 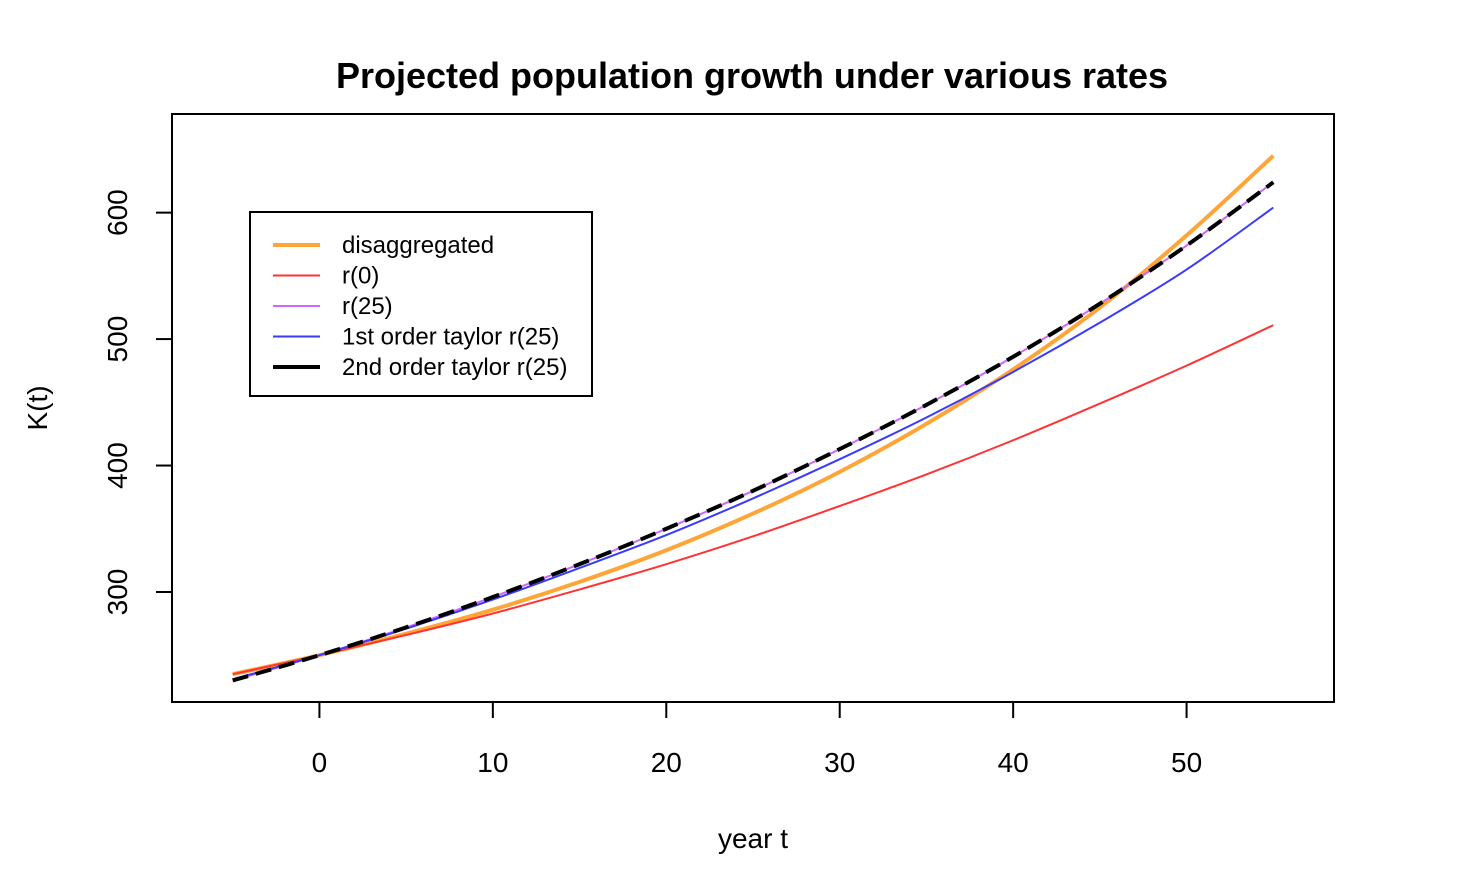 What do you see at coordinates (360, 276) in the screenshot?
I see `legend-label: r(0)` at bounding box center [360, 276].